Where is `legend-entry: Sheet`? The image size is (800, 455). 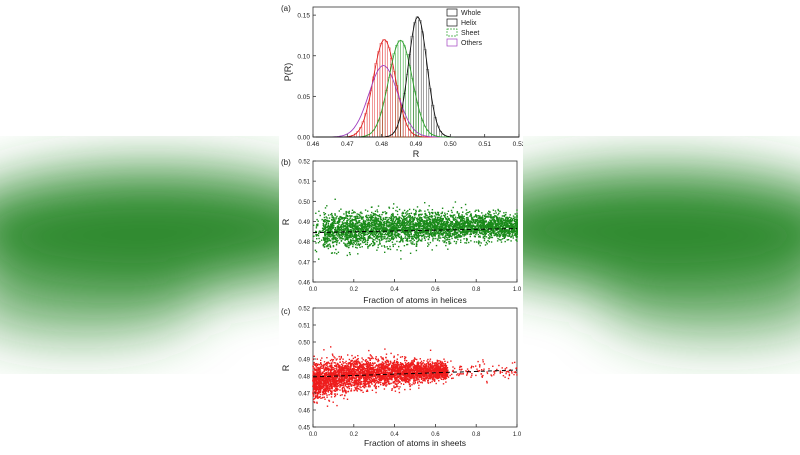
legend-entry: Sheet is located at coordinates (470, 33).